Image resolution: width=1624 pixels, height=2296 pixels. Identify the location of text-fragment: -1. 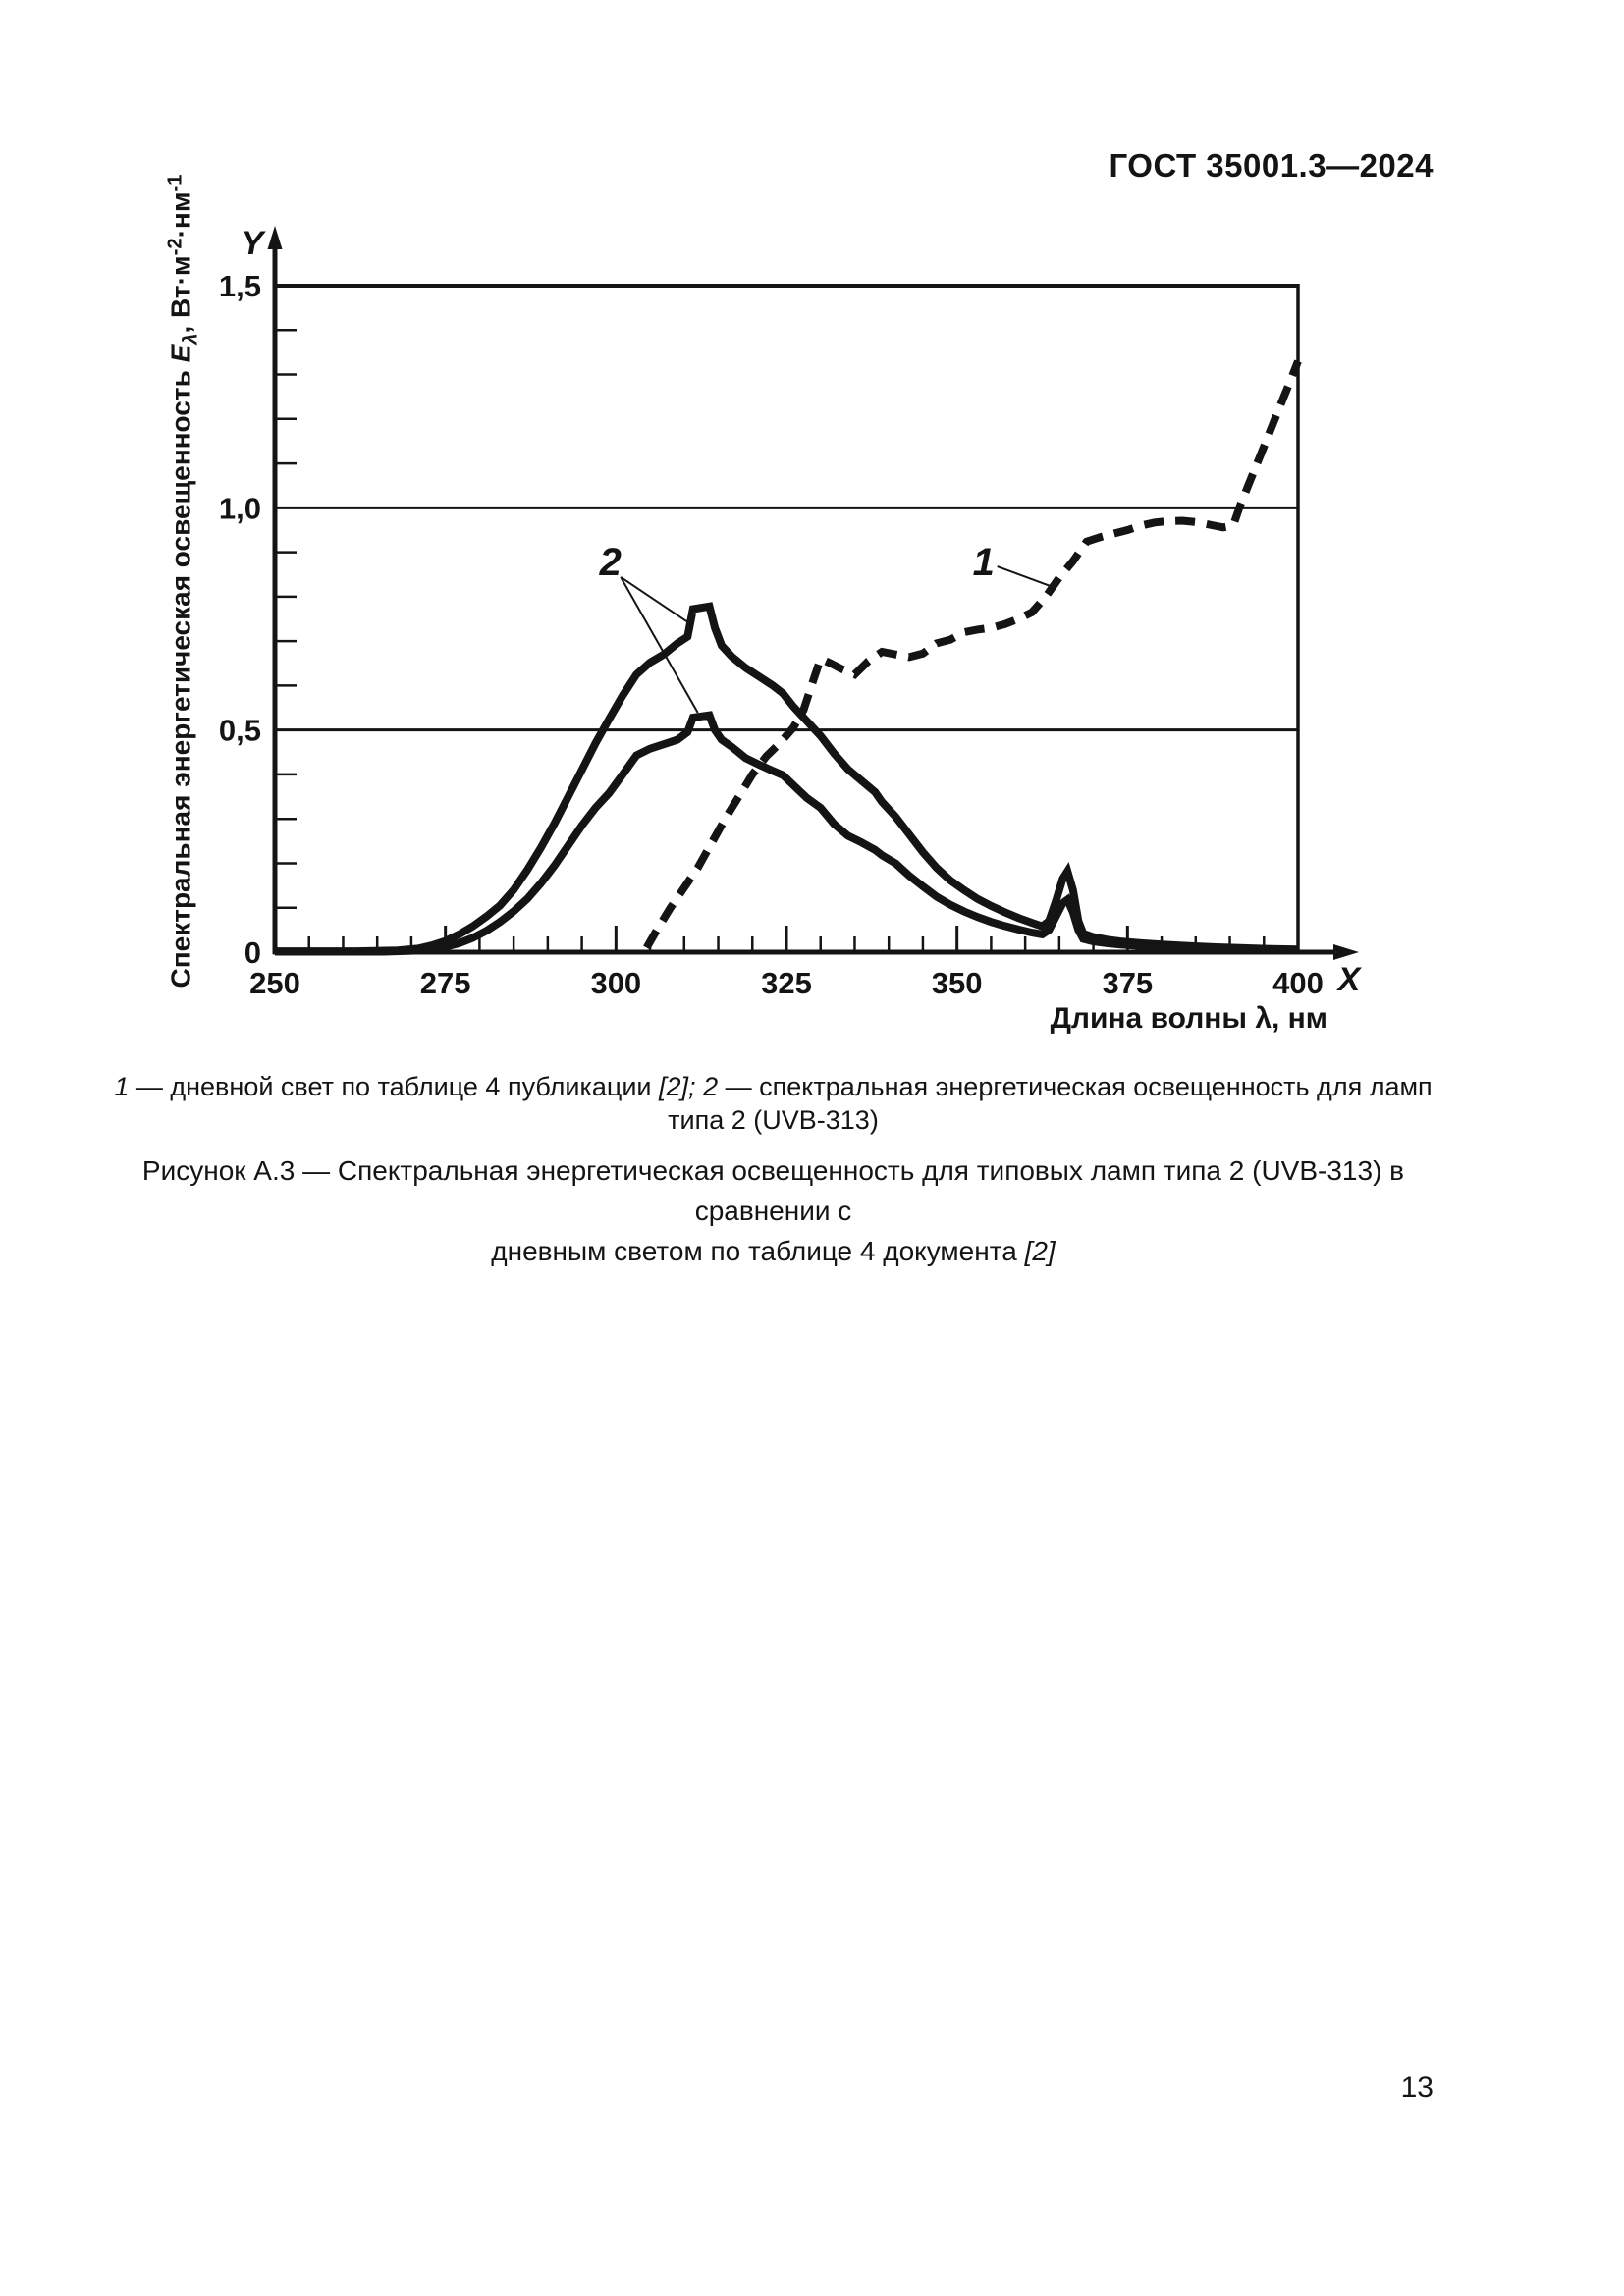
(175, 183).